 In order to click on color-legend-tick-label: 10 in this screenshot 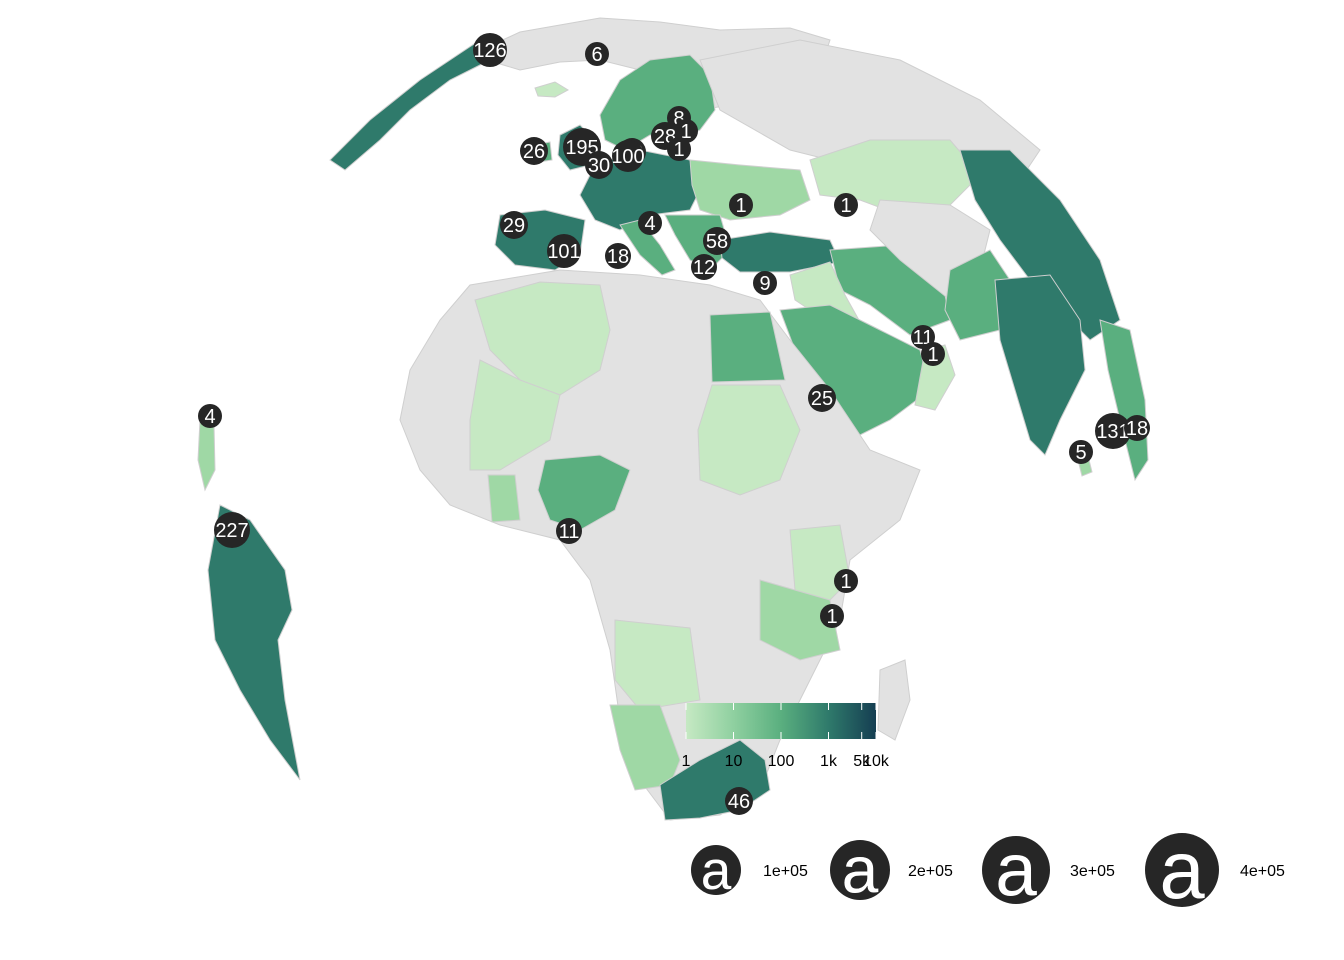, I will do `click(734, 761)`.